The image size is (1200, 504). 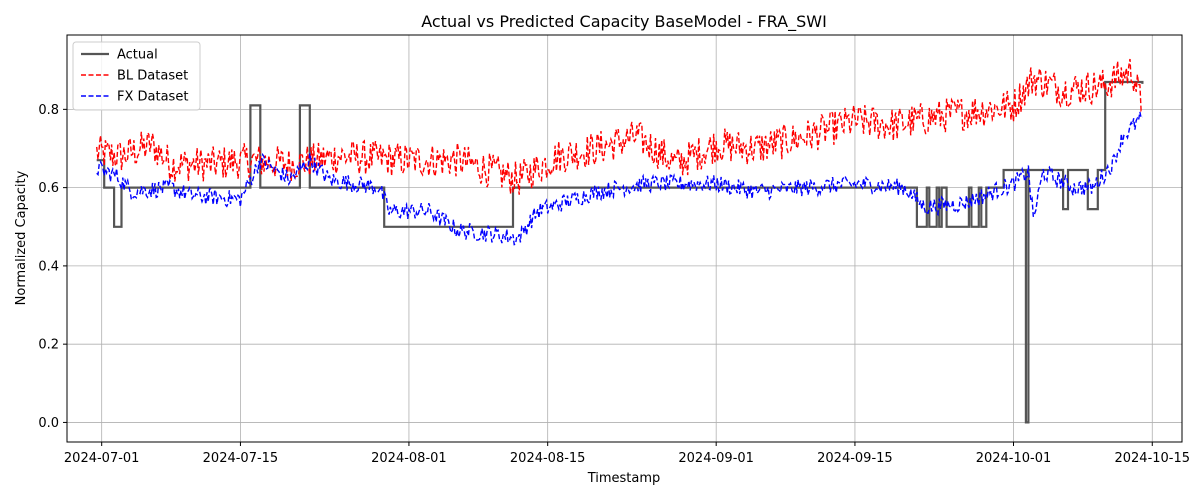 What do you see at coordinates (548, 458) in the screenshot?
I see `x-tick-label: 2024-08-15` at bounding box center [548, 458].